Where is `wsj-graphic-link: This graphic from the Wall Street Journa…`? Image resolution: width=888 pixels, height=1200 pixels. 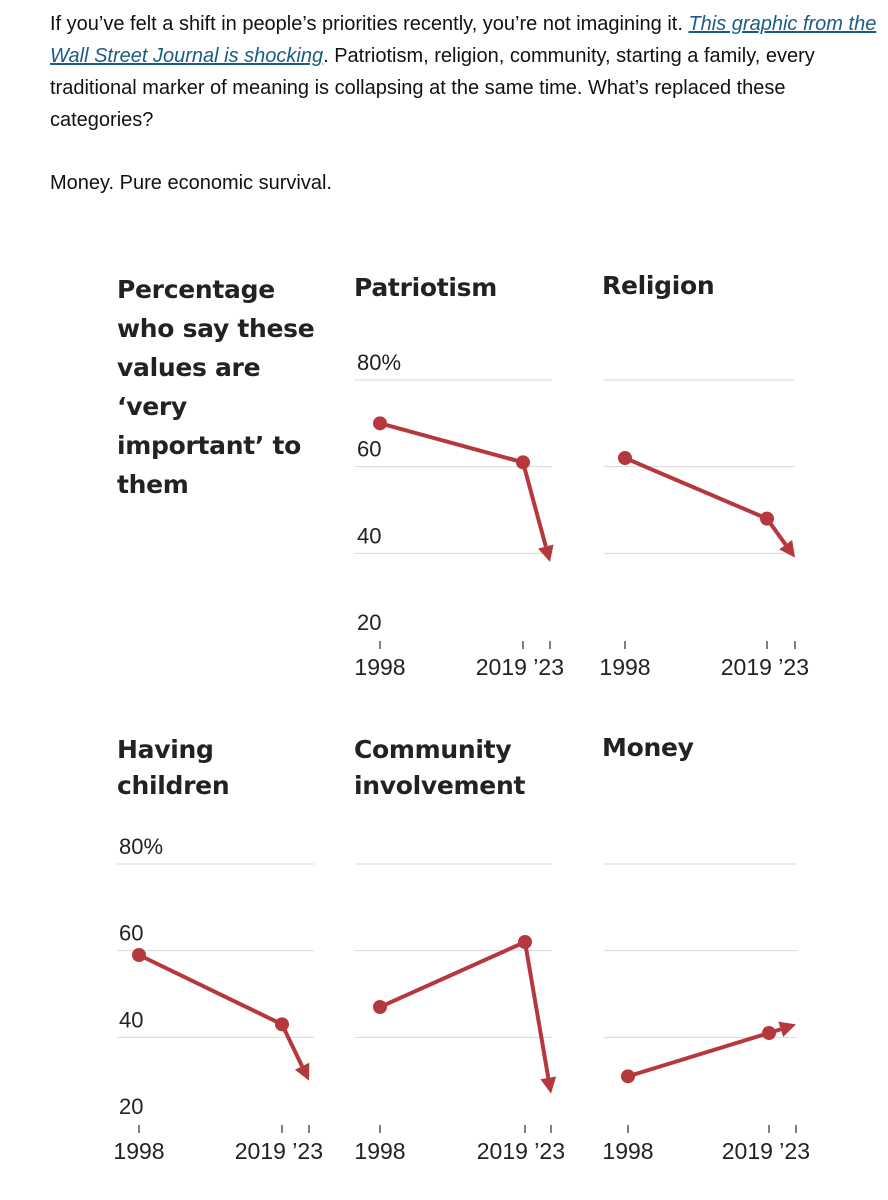 wsj-graphic-link: This graphic from the Wall Street Journa… is located at coordinates (463, 40).